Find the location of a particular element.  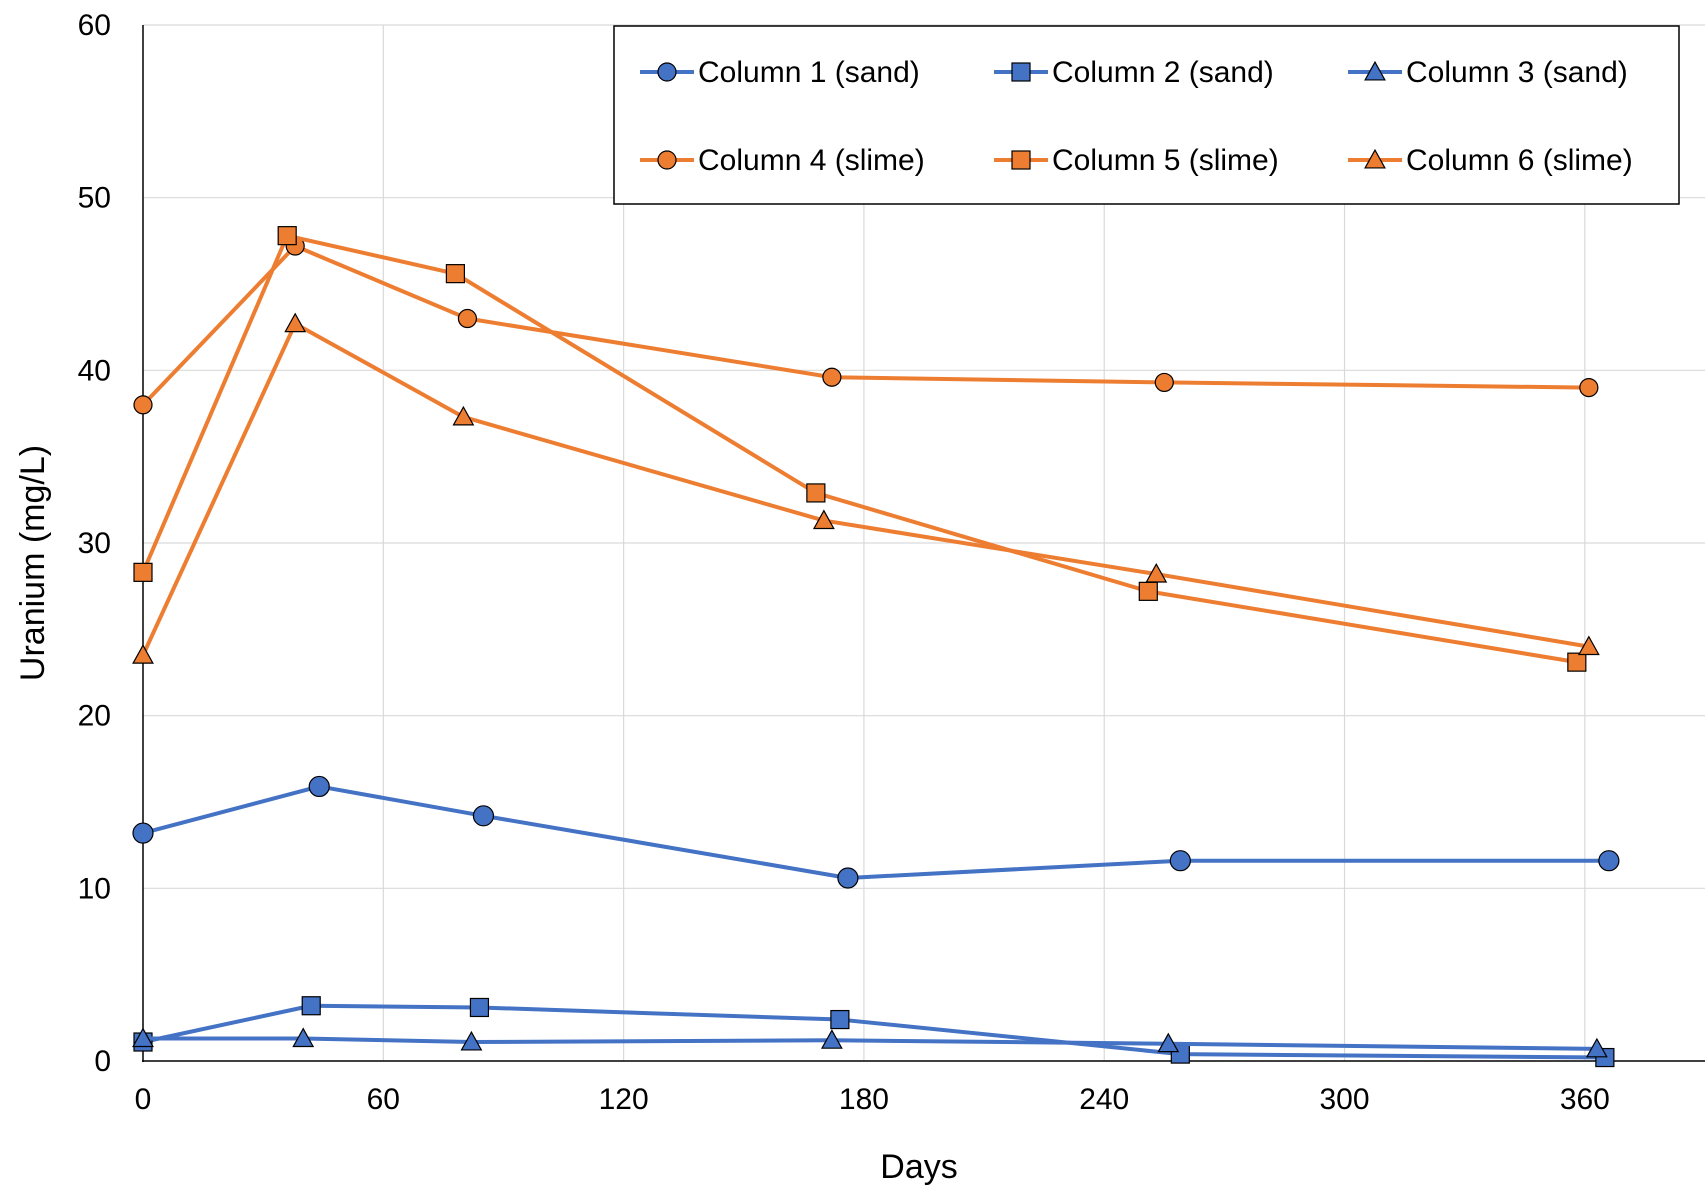

x-tick-label: 180 is located at coordinates (864, 1099).